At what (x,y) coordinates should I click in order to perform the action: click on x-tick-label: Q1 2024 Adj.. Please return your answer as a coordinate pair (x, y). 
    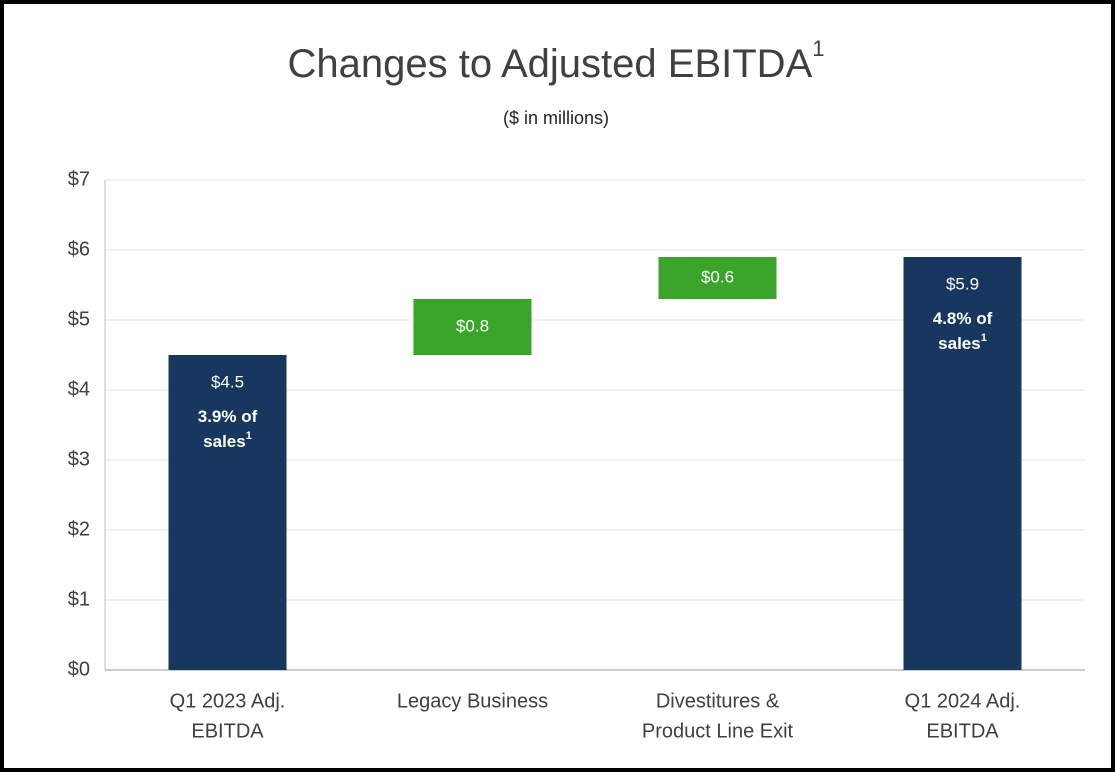
    Looking at the image, I should click on (963, 701).